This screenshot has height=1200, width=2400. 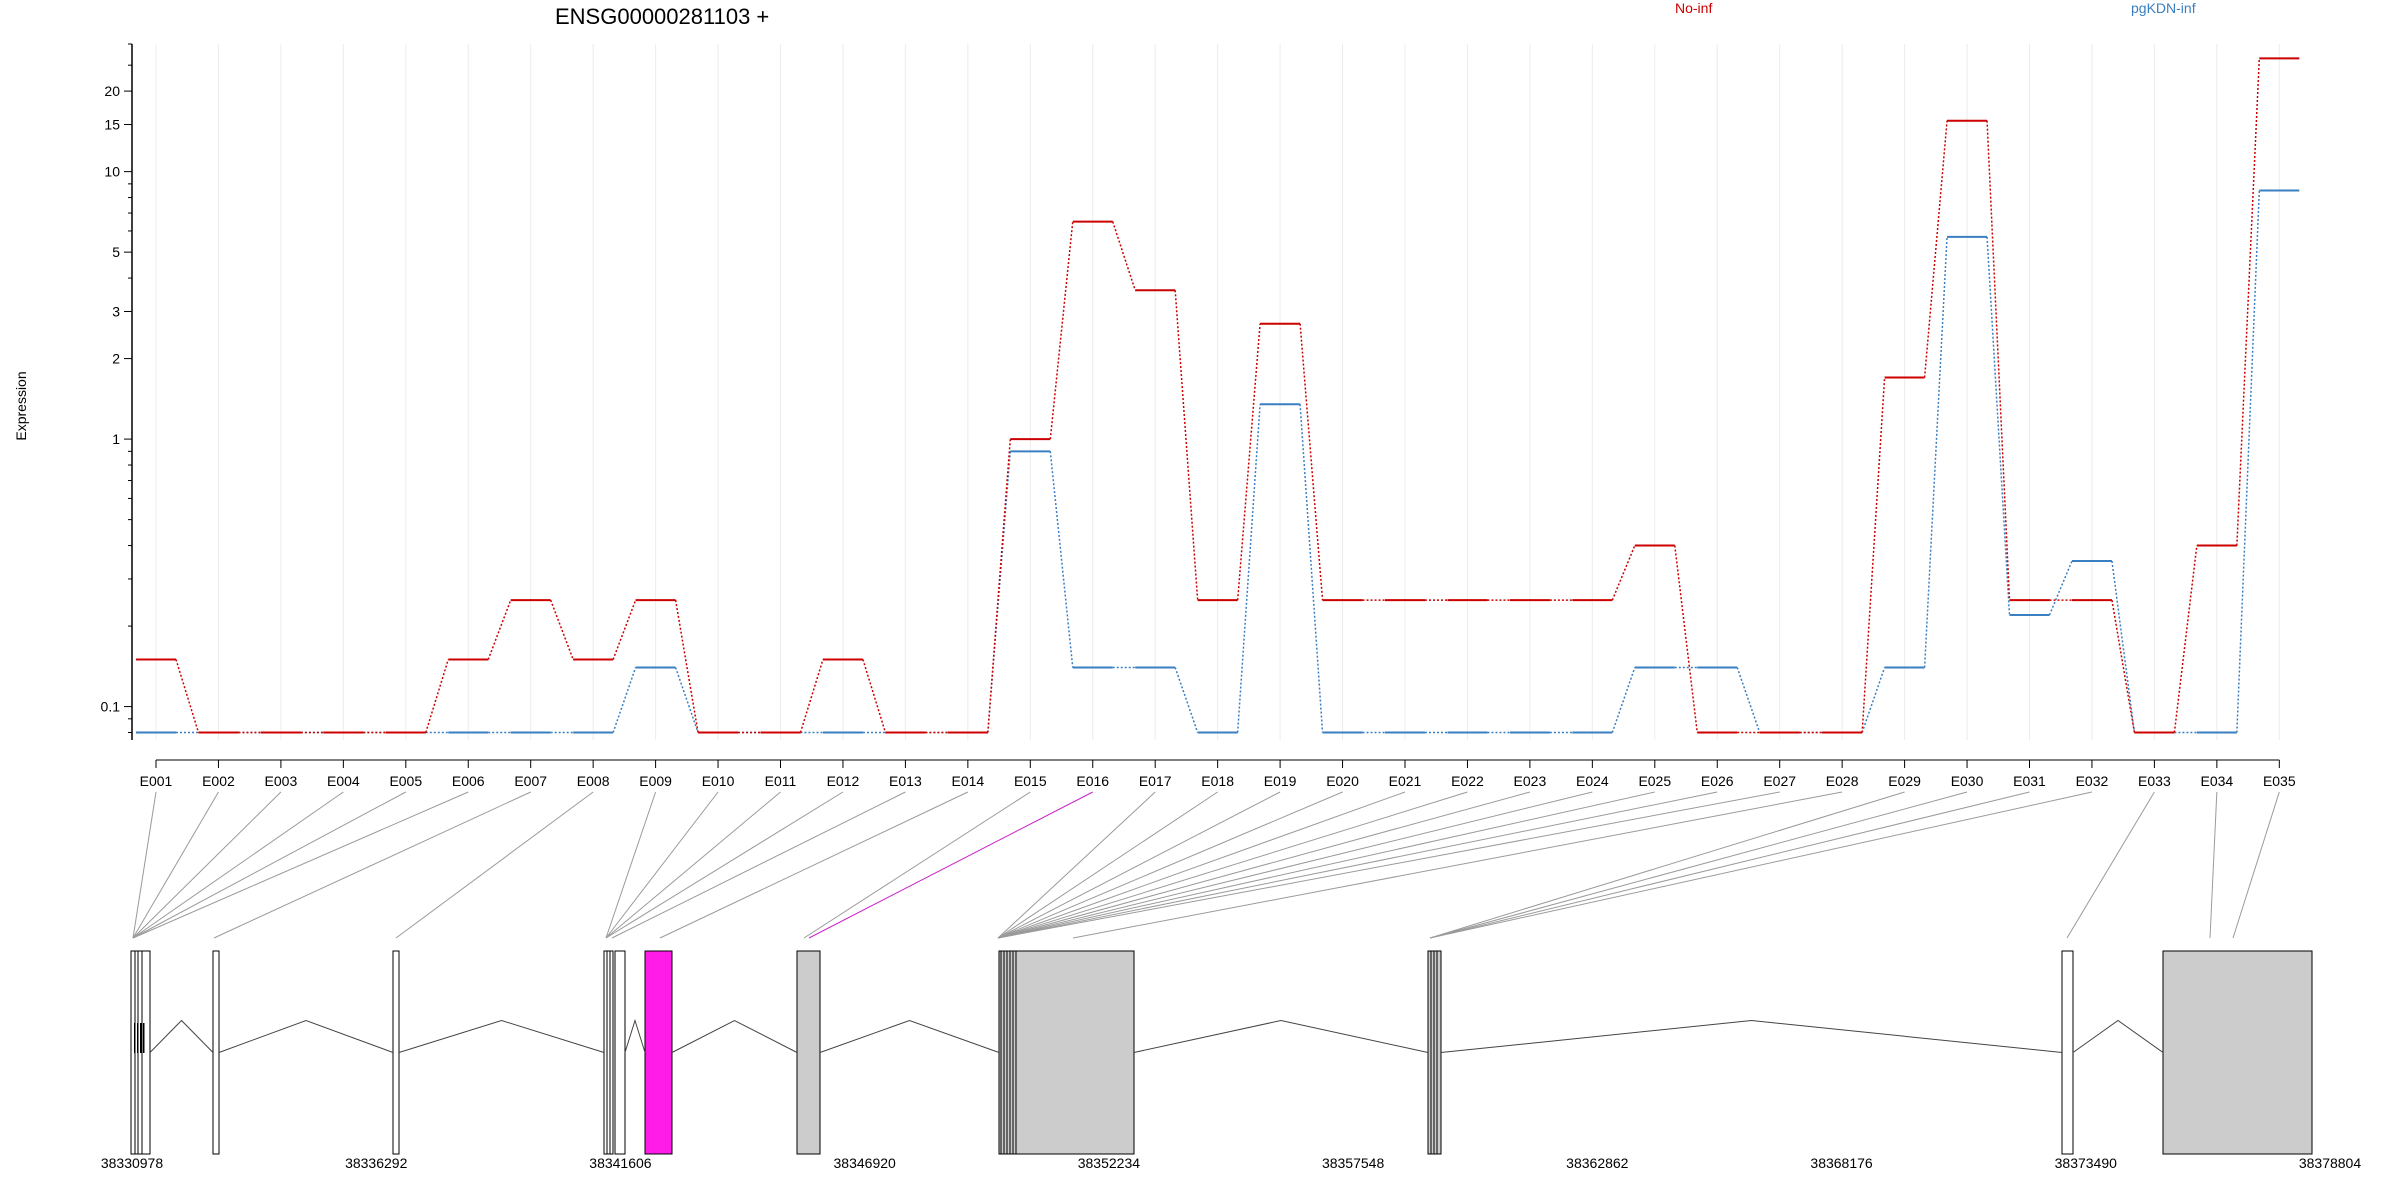 I want to click on x-tick-label: E001, so click(x=156, y=781).